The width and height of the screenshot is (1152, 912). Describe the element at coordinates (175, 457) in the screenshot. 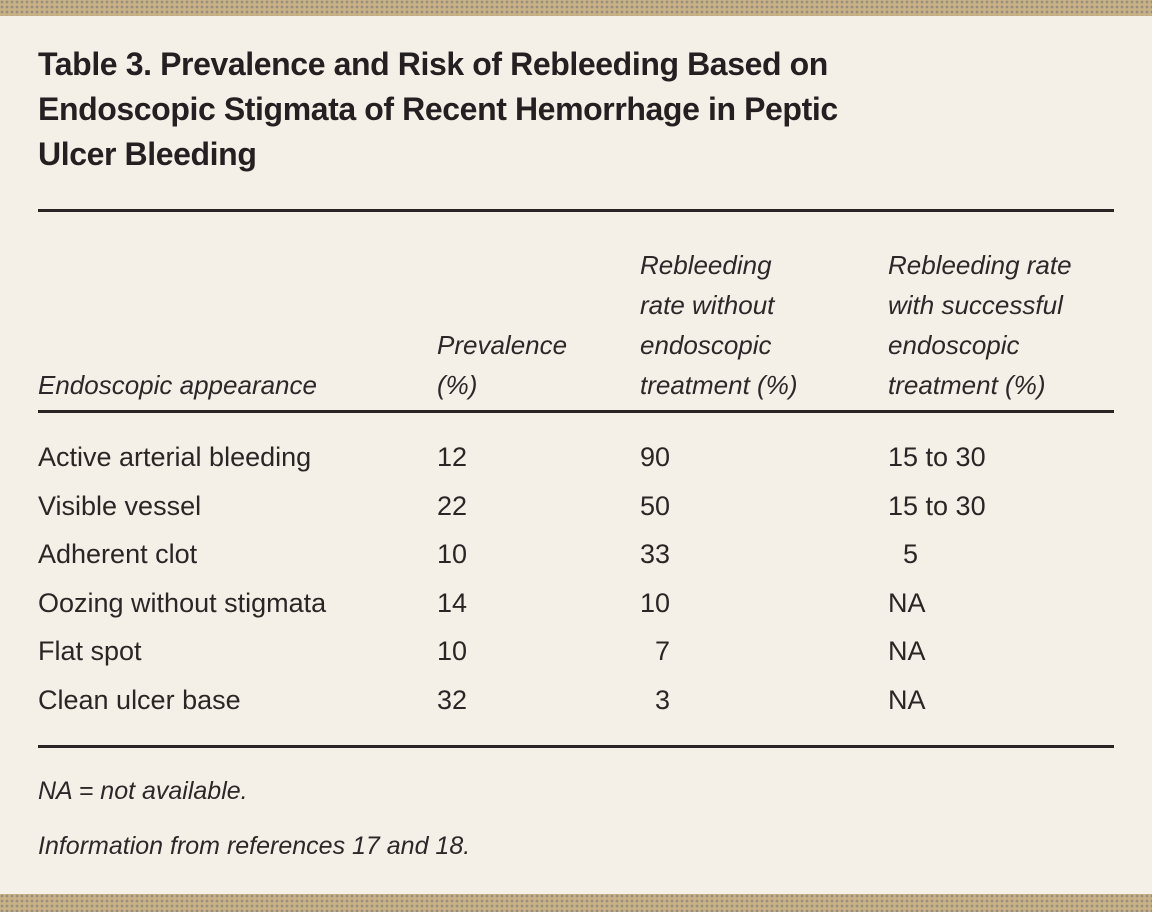

I see `cell-appearance: Active arterial bleeding` at that location.